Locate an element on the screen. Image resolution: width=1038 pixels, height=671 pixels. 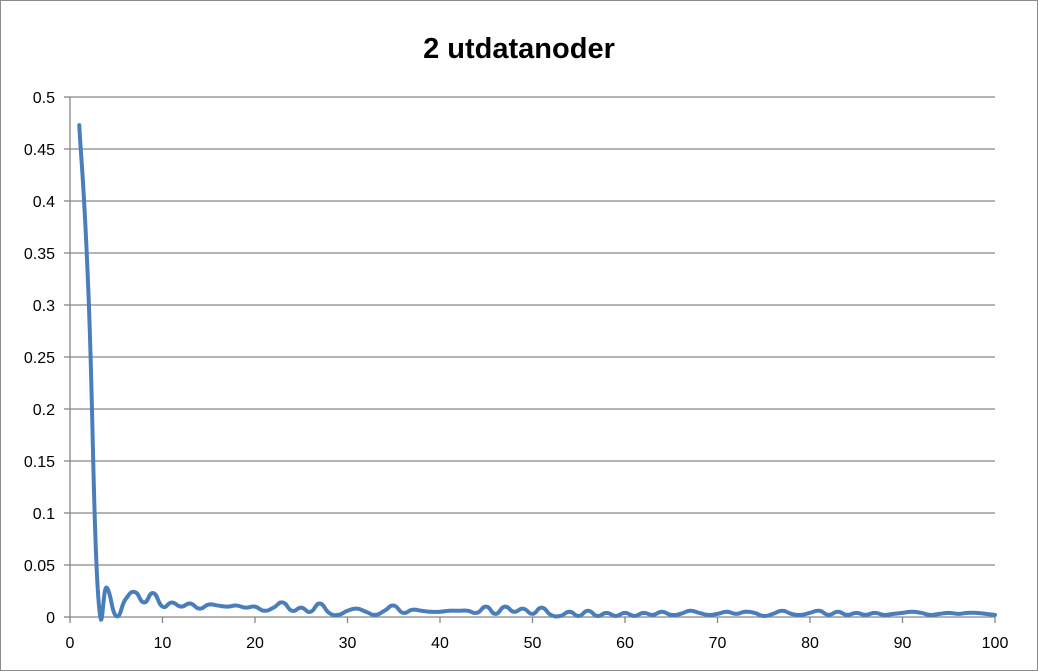
y-tick-label: 0.3 is located at coordinates (44, 306).